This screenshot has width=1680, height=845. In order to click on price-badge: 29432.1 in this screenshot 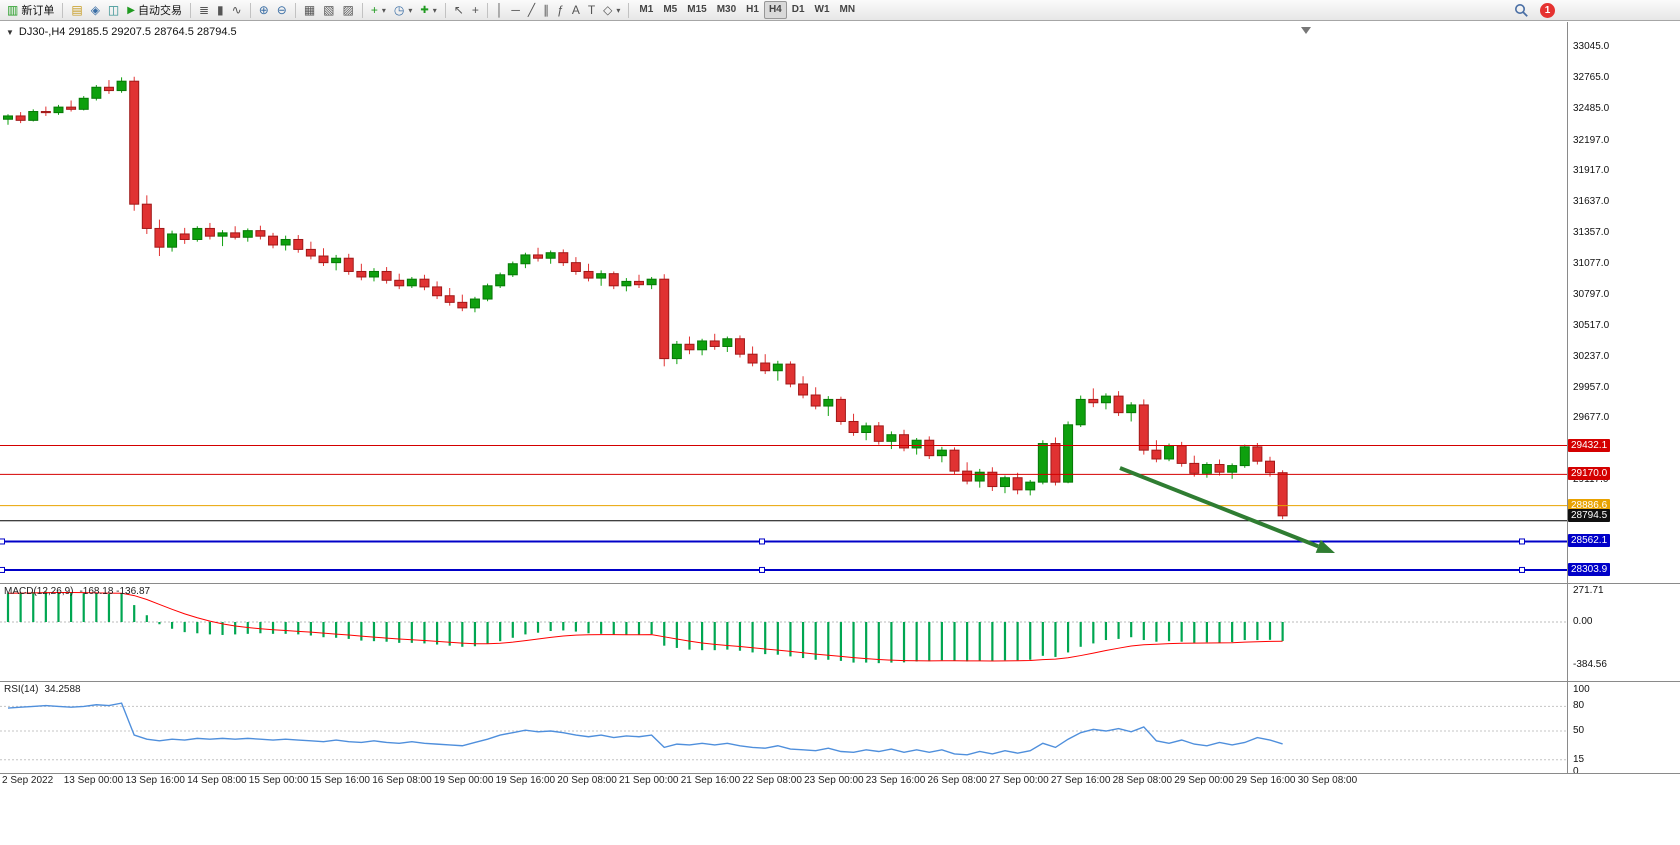, I will do `click(1589, 445)`.